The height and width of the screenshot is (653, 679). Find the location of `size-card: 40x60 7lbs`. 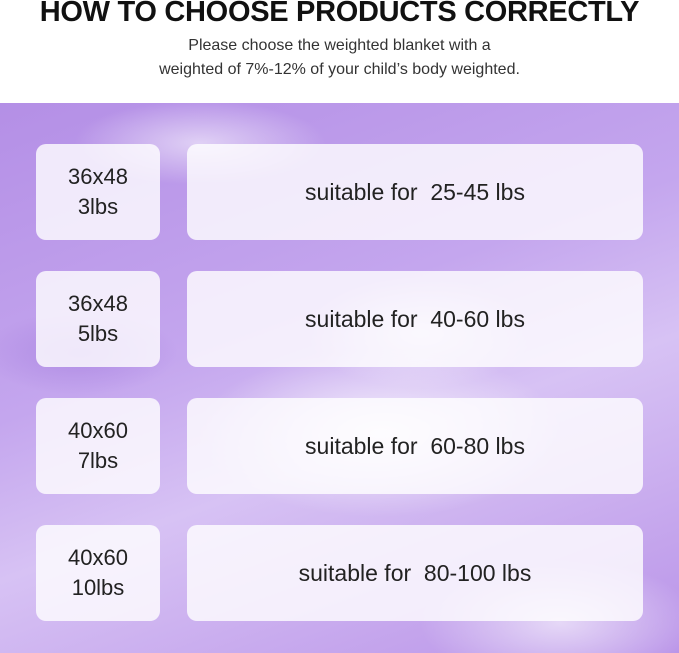

size-card: 40x60 7lbs is located at coordinates (98, 446).